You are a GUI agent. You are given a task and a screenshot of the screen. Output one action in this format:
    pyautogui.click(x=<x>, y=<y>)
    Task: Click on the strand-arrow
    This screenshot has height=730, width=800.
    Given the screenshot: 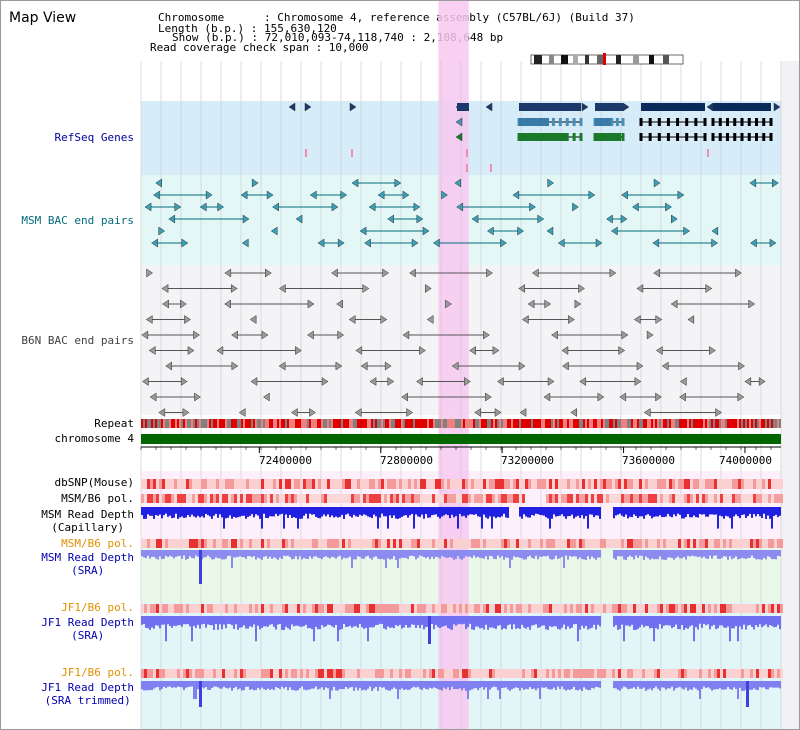 What is the action you would take?
    pyautogui.click(x=777, y=107)
    